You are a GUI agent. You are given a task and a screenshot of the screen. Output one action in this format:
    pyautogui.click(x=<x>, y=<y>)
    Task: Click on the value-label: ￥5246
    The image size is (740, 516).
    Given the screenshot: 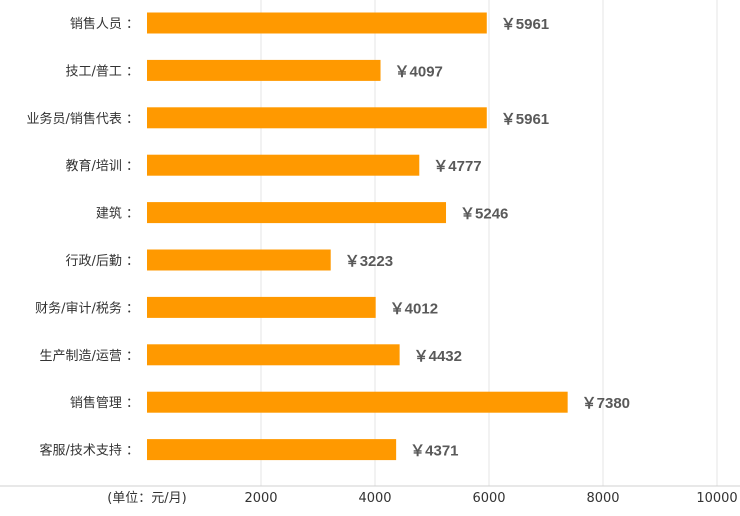 What is the action you would take?
    pyautogui.click(x=484, y=214)
    